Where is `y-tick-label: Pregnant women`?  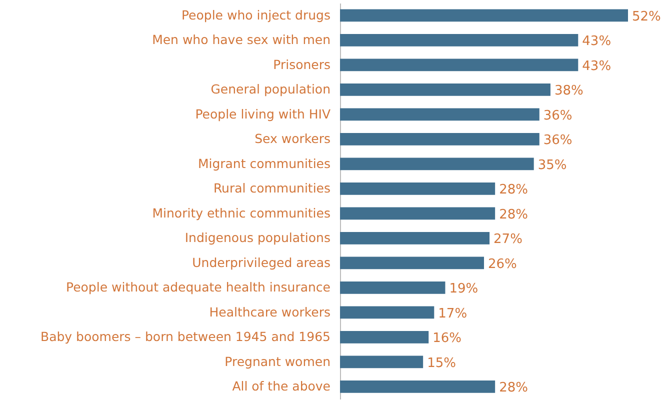 y-tick-label: Pregnant women is located at coordinates (277, 361).